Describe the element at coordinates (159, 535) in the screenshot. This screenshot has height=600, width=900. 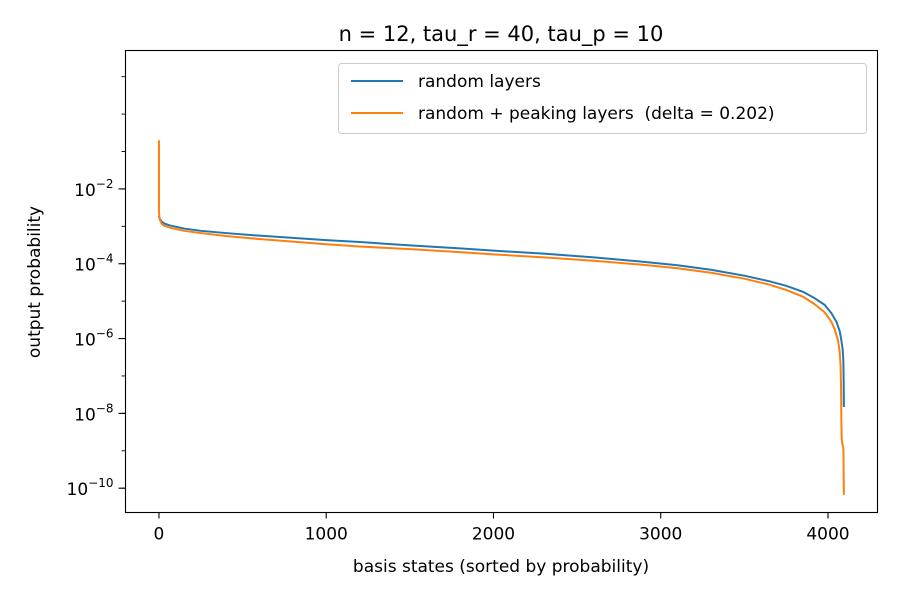
I see `x-tick-label: 0` at that location.